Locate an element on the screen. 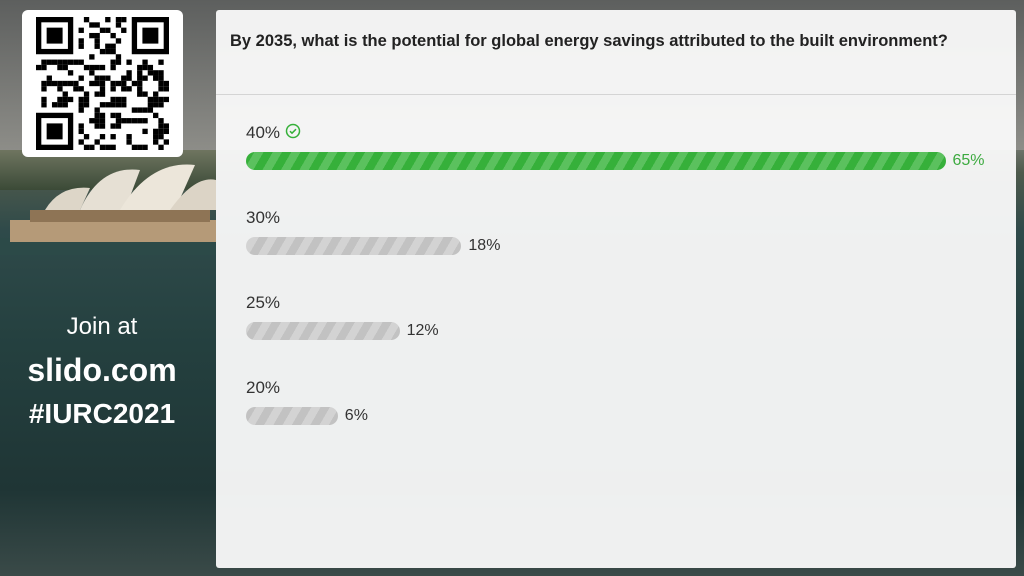 This screenshot has height=576, width=1024. qr-code is located at coordinates (102, 83).